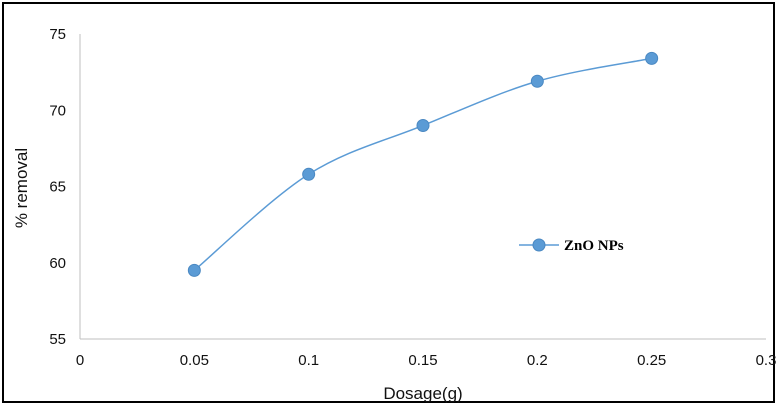 Image resolution: width=779 pixels, height=407 pixels. Describe the element at coordinates (594, 246) in the screenshot. I see `legend-label: ZnO NPs` at that location.